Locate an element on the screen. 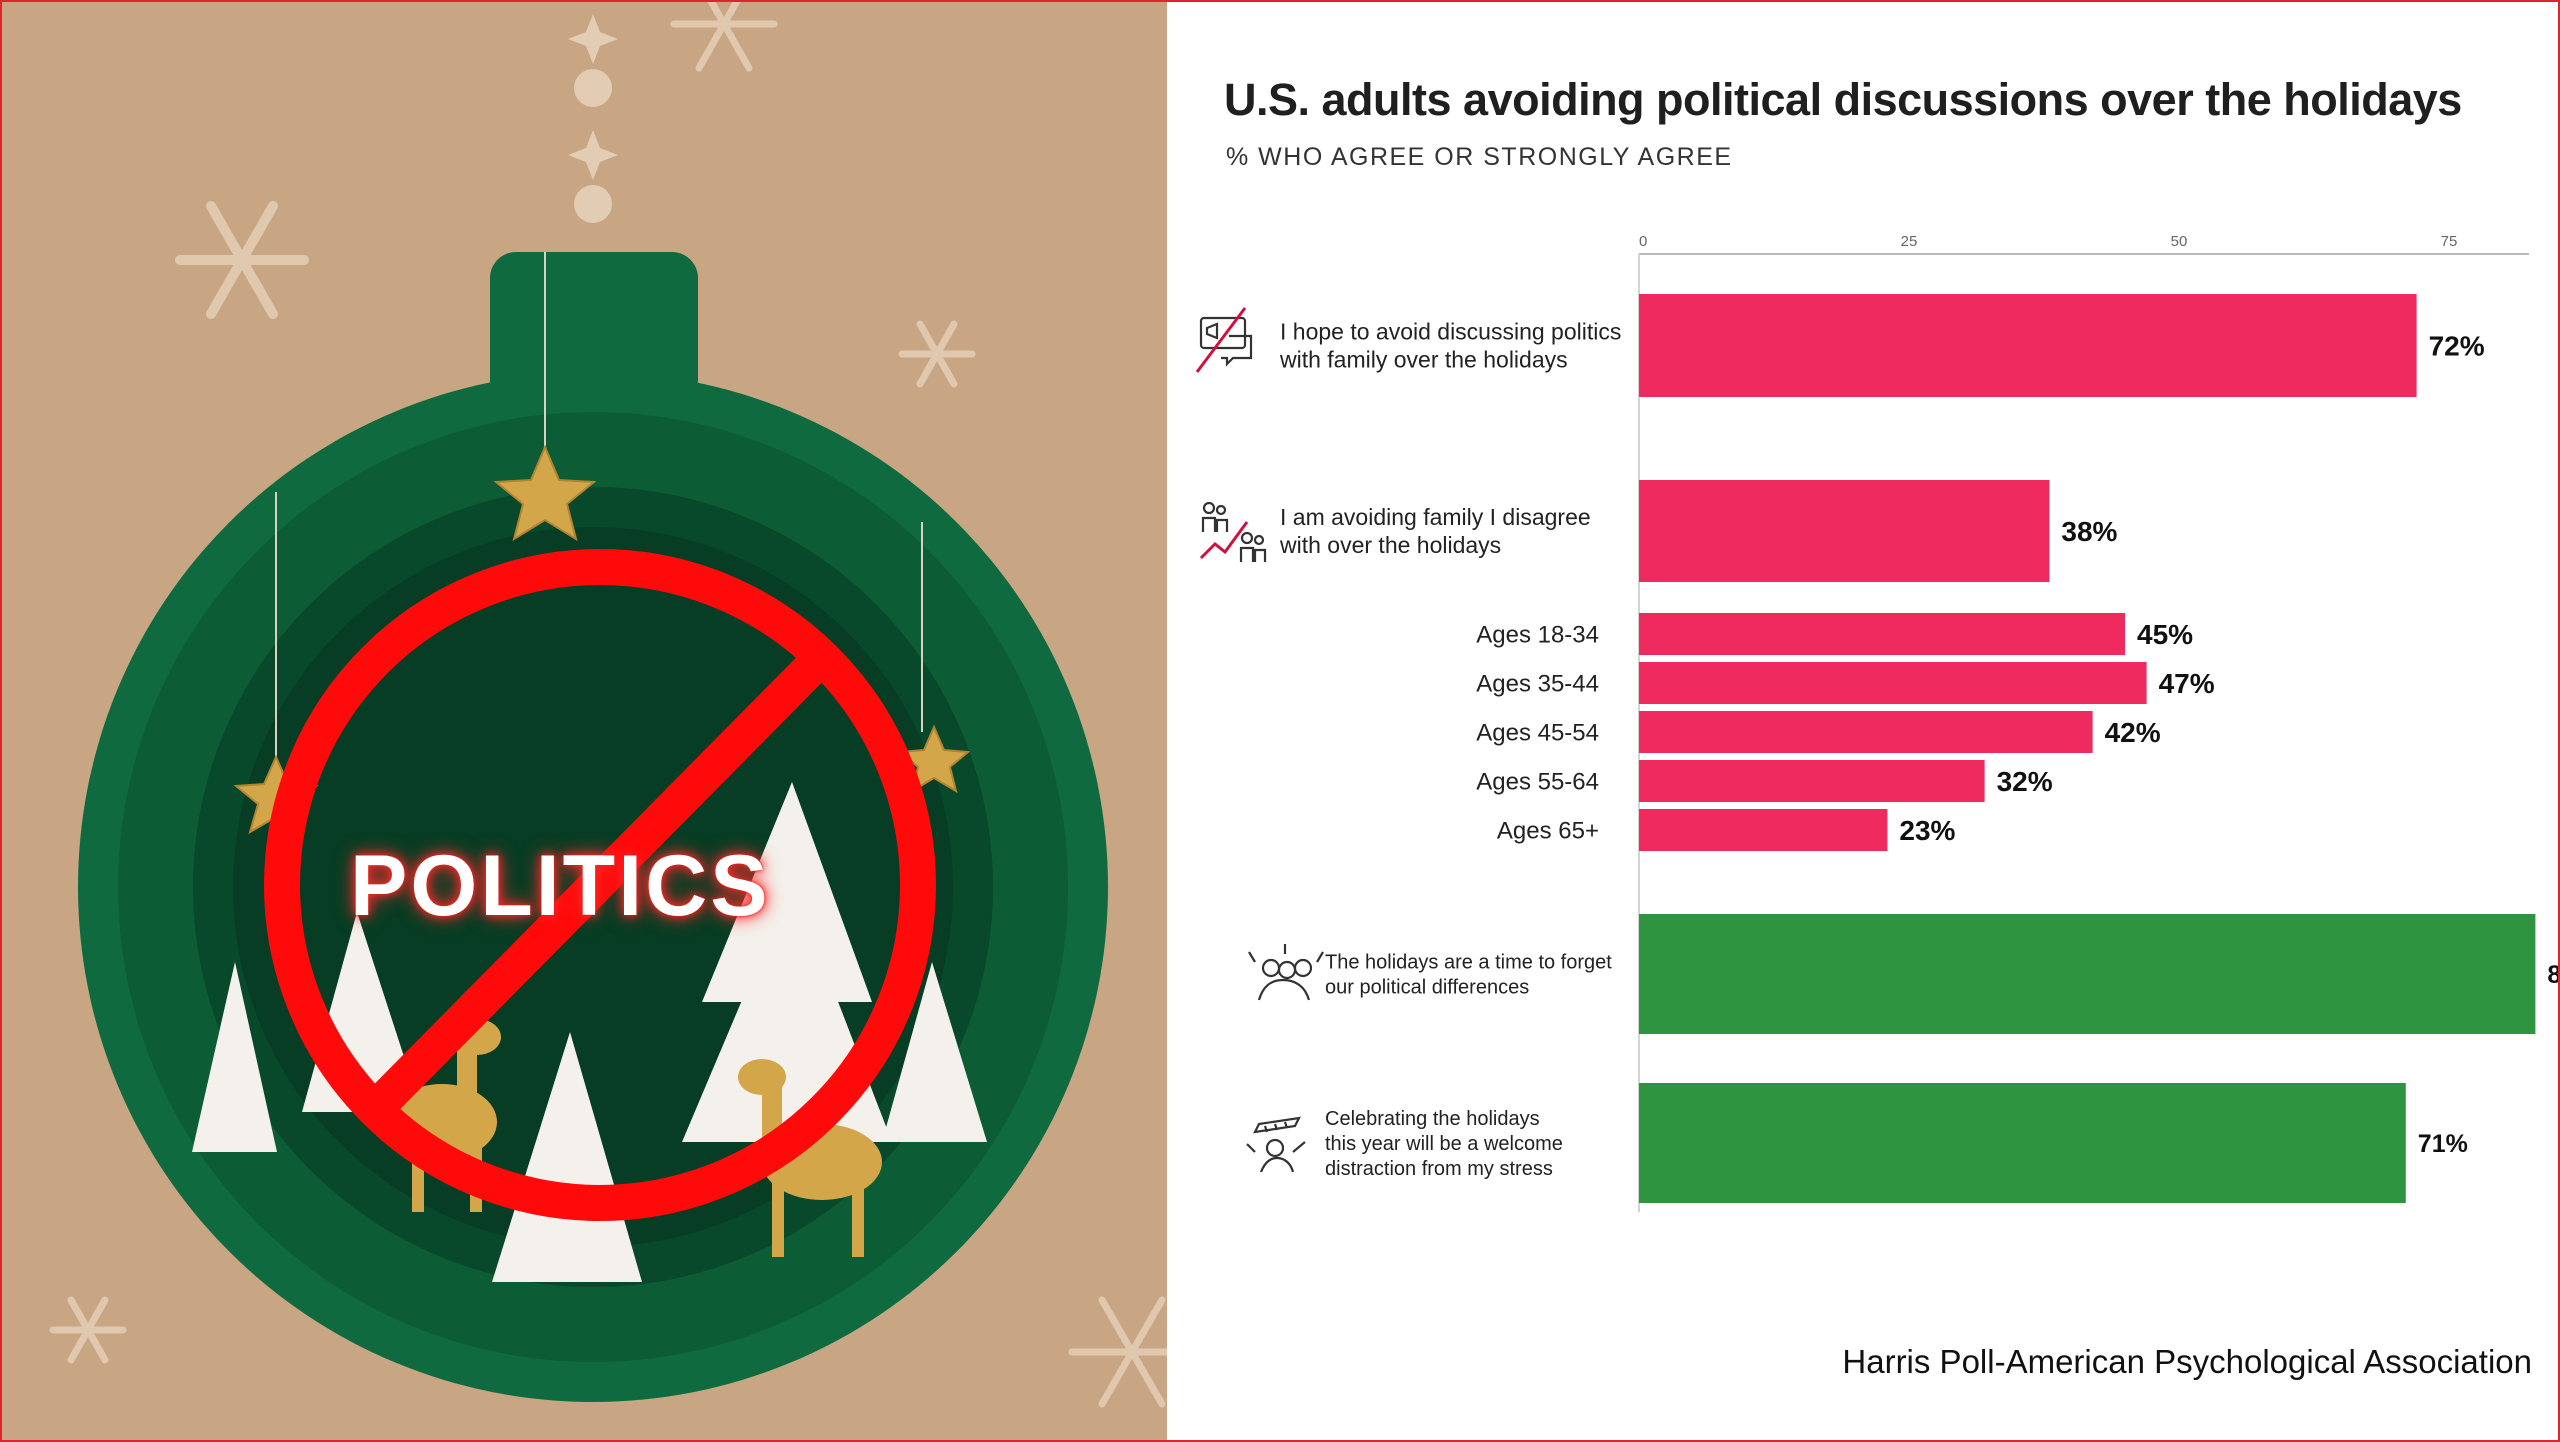 This screenshot has width=2560, height=1442. value-label: 72% is located at coordinates (2457, 346).